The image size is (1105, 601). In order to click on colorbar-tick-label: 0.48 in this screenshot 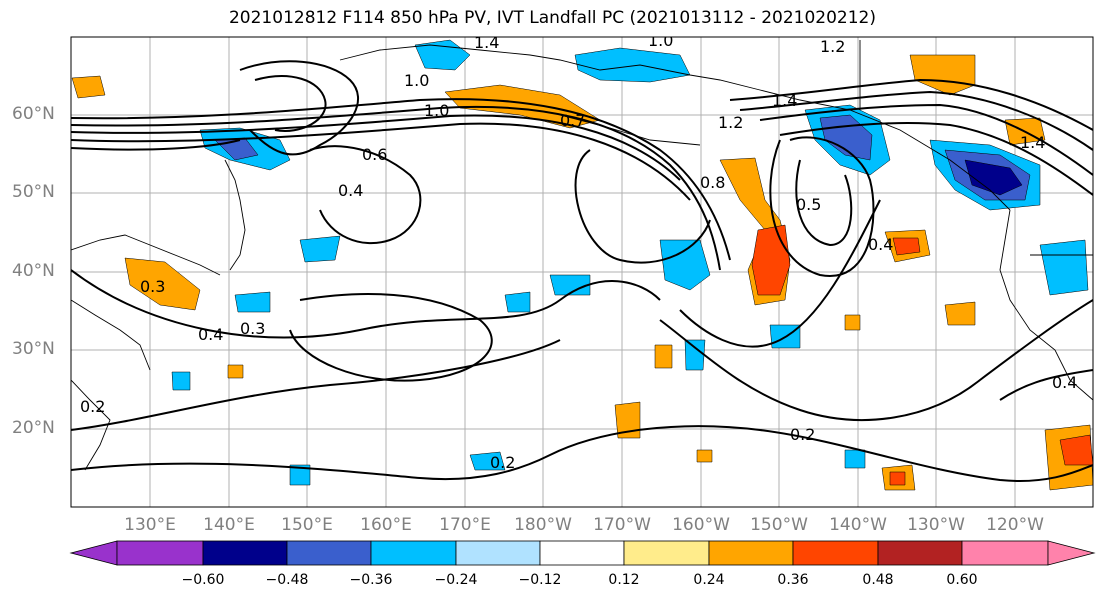, I will do `click(878, 580)`.